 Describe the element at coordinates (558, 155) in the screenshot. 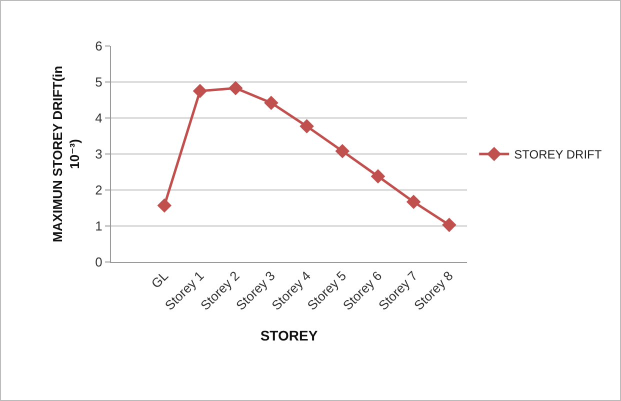

I see `legend-label: STOREY DRIFT` at that location.